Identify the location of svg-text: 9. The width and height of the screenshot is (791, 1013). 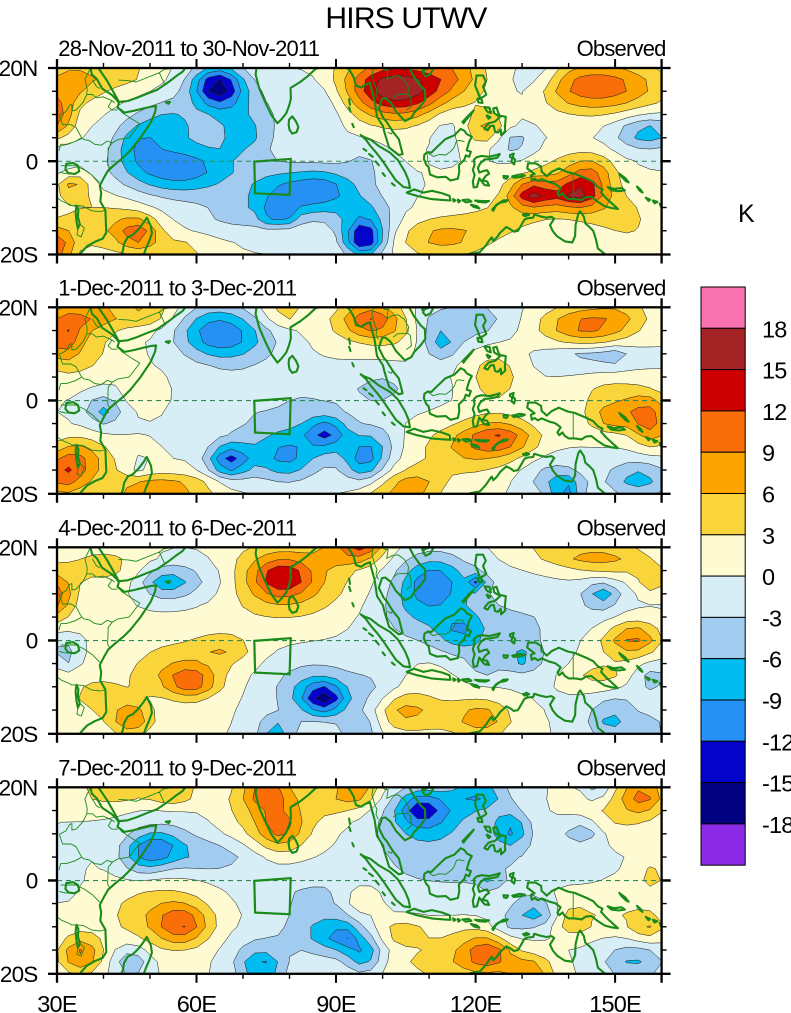
(768, 453).